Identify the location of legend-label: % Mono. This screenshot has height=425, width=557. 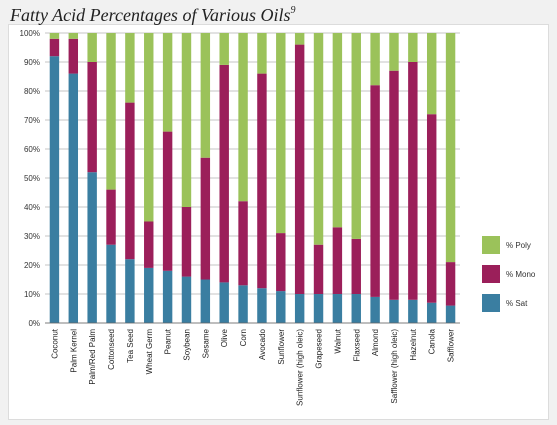
(521, 274).